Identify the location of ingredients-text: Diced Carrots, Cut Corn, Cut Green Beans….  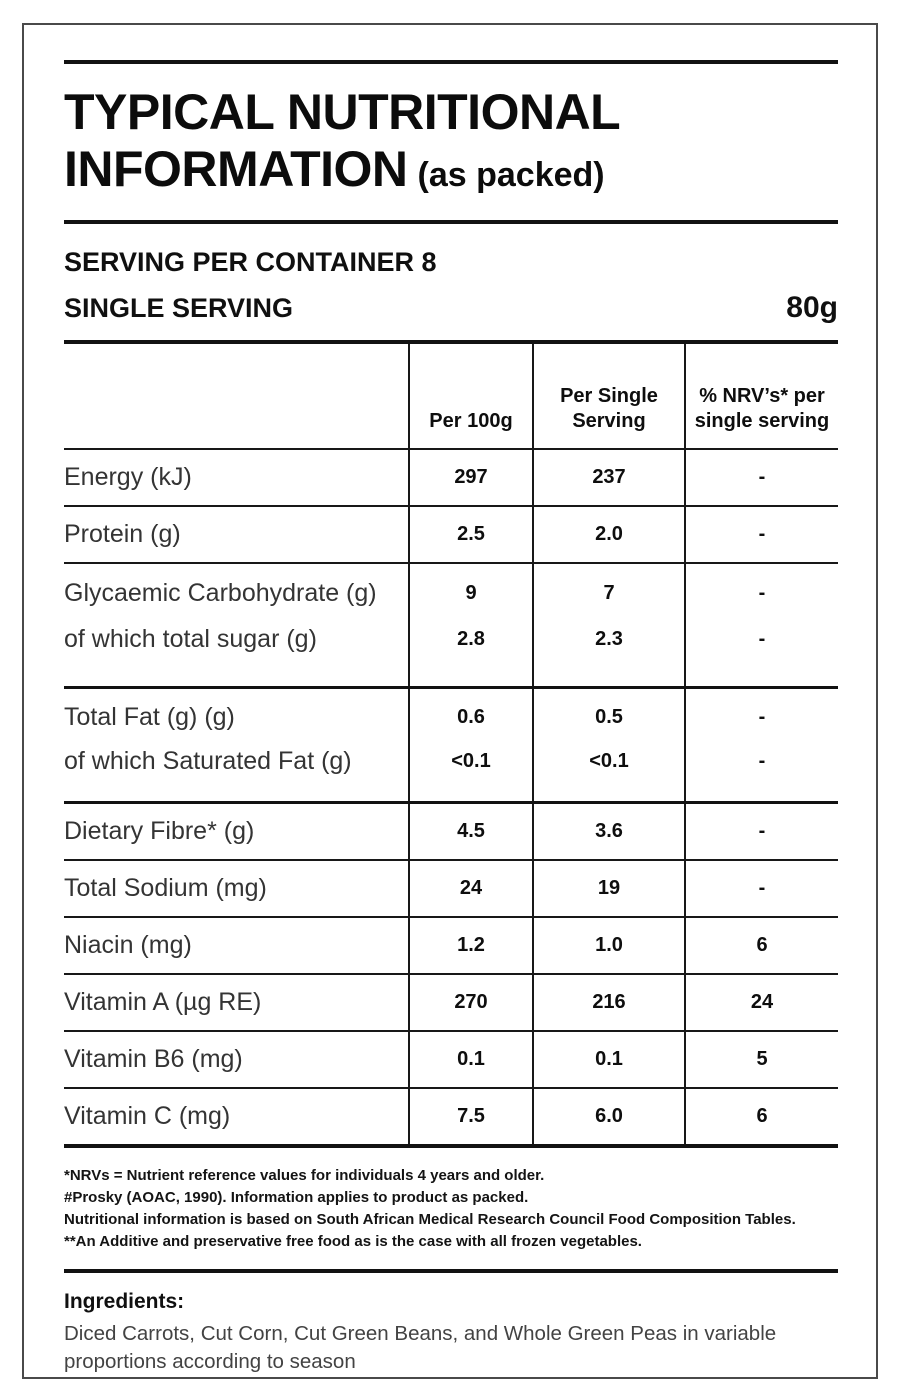
(420, 1347).